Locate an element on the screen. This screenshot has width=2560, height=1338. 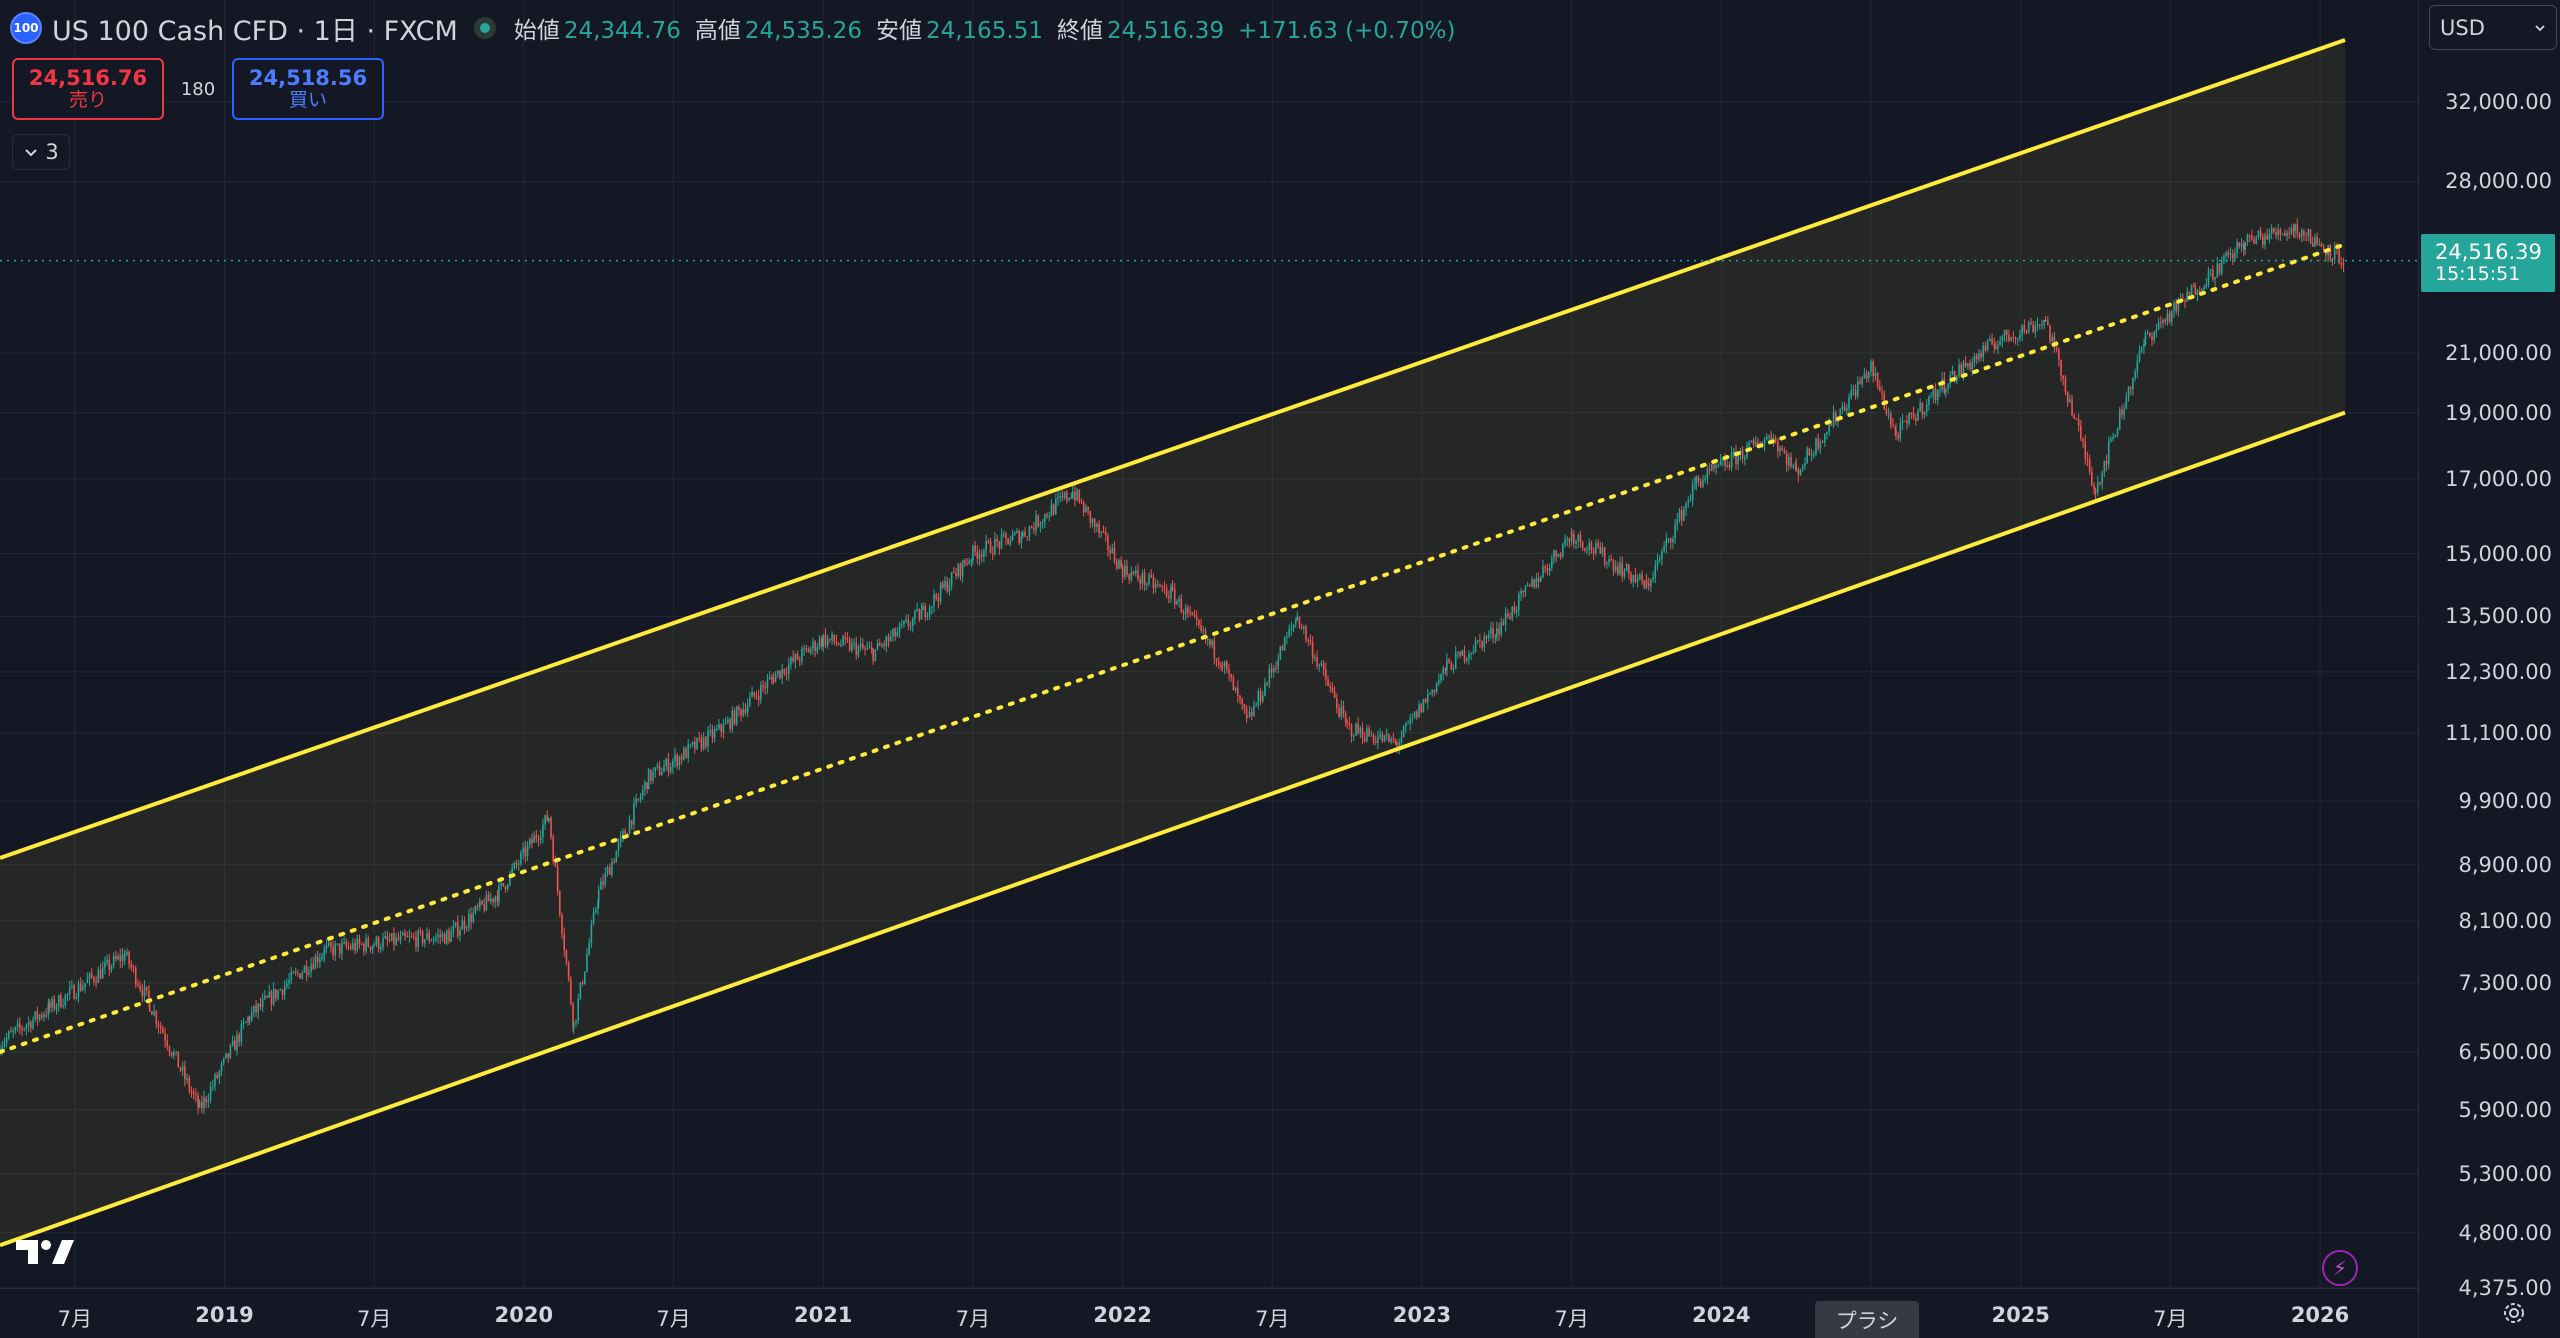
buy-button: 24,518.56 買い is located at coordinates (308, 89).